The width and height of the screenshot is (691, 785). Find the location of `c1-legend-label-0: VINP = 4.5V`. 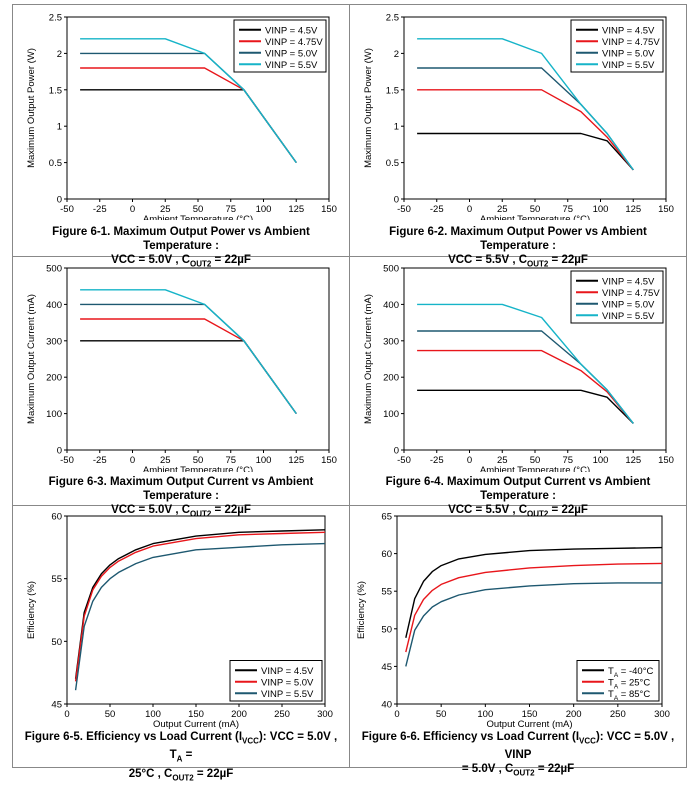

c1-legend-label-0: VINP = 4.5V is located at coordinates (628, 30).